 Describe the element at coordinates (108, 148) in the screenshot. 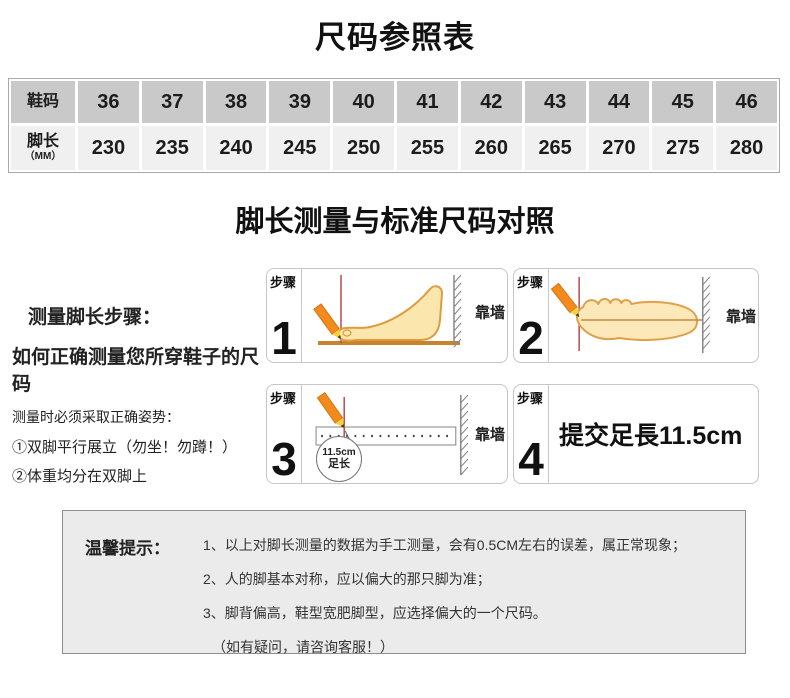

I see `foot-length-cell: 230` at that location.